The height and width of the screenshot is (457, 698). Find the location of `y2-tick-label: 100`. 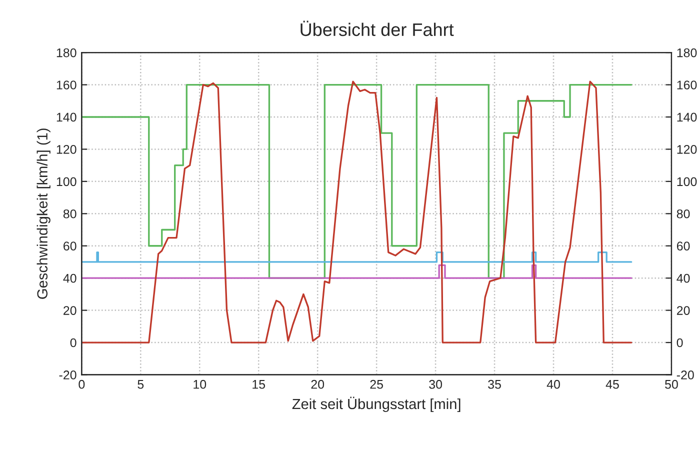

y2-tick-label: 100 is located at coordinates (687, 181).